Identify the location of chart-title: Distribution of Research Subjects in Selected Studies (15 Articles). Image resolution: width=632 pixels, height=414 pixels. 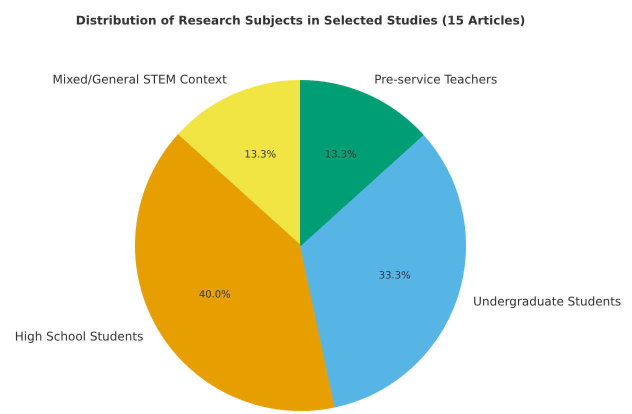
(301, 21).